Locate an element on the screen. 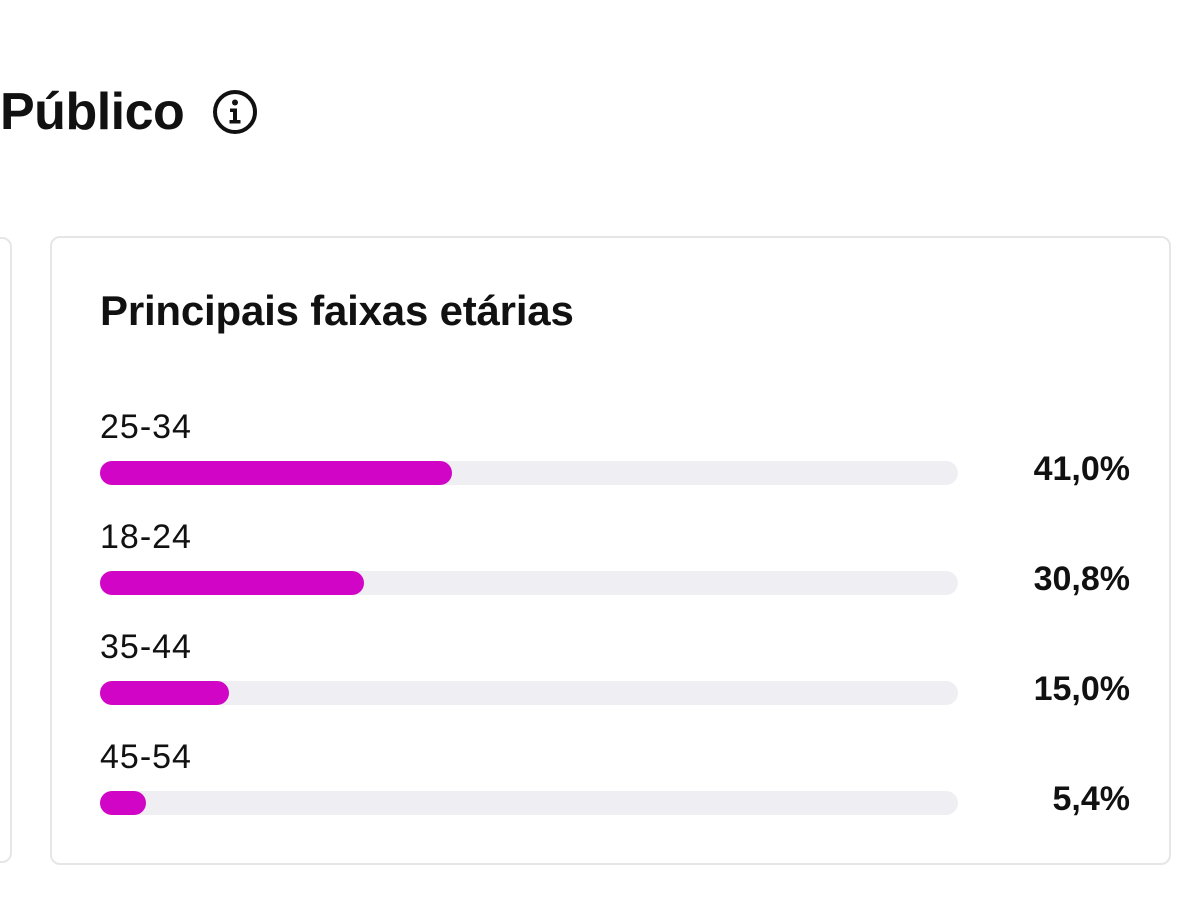 The width and height of the screenshot is (1193, 924). age-range-label: 35-44 is located at coordinates (146, 647).